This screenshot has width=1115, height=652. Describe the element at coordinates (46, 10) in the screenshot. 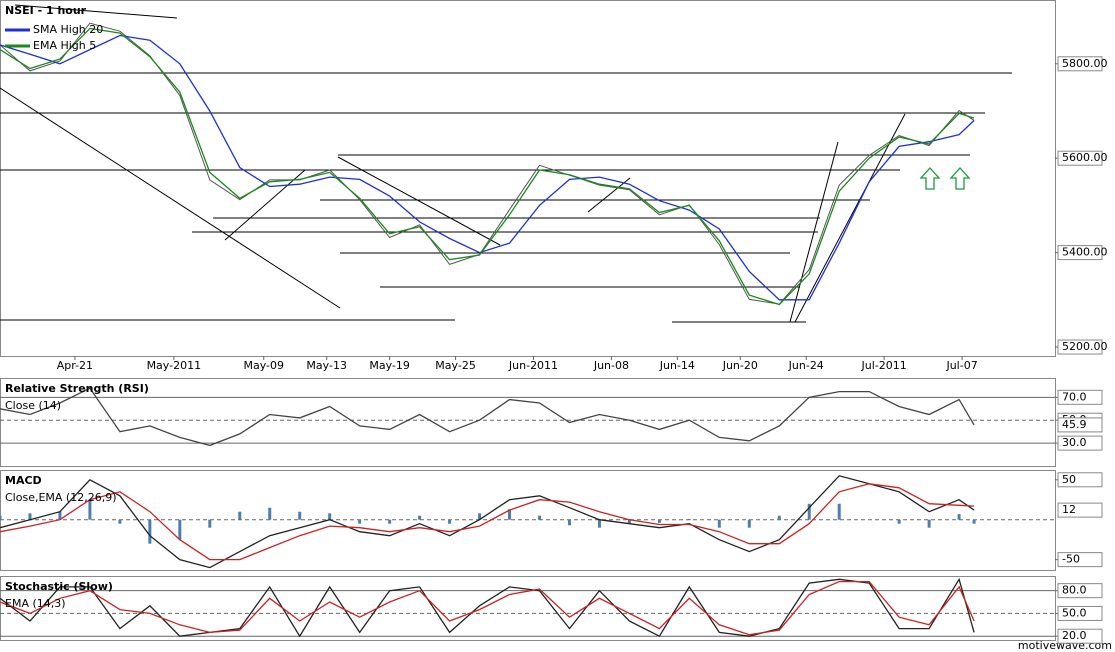

I see `panel-title: NSEI - 1 hour` at that location.